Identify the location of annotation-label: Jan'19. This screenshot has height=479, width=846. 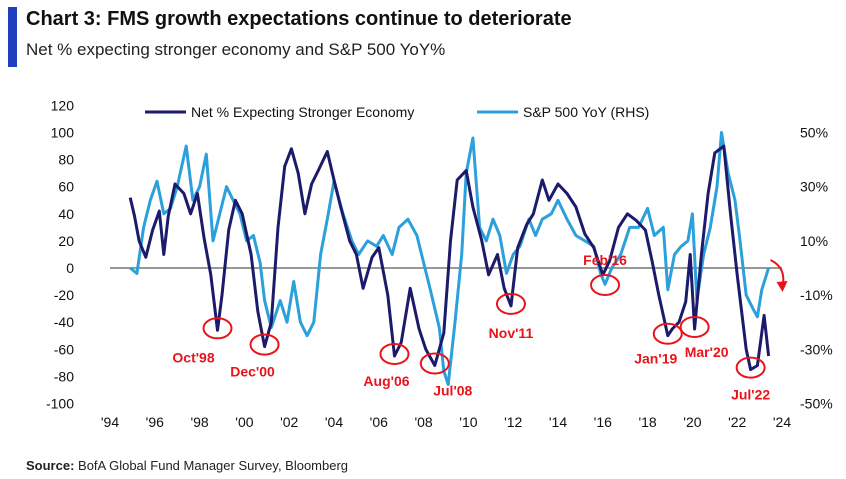
(655, 359).